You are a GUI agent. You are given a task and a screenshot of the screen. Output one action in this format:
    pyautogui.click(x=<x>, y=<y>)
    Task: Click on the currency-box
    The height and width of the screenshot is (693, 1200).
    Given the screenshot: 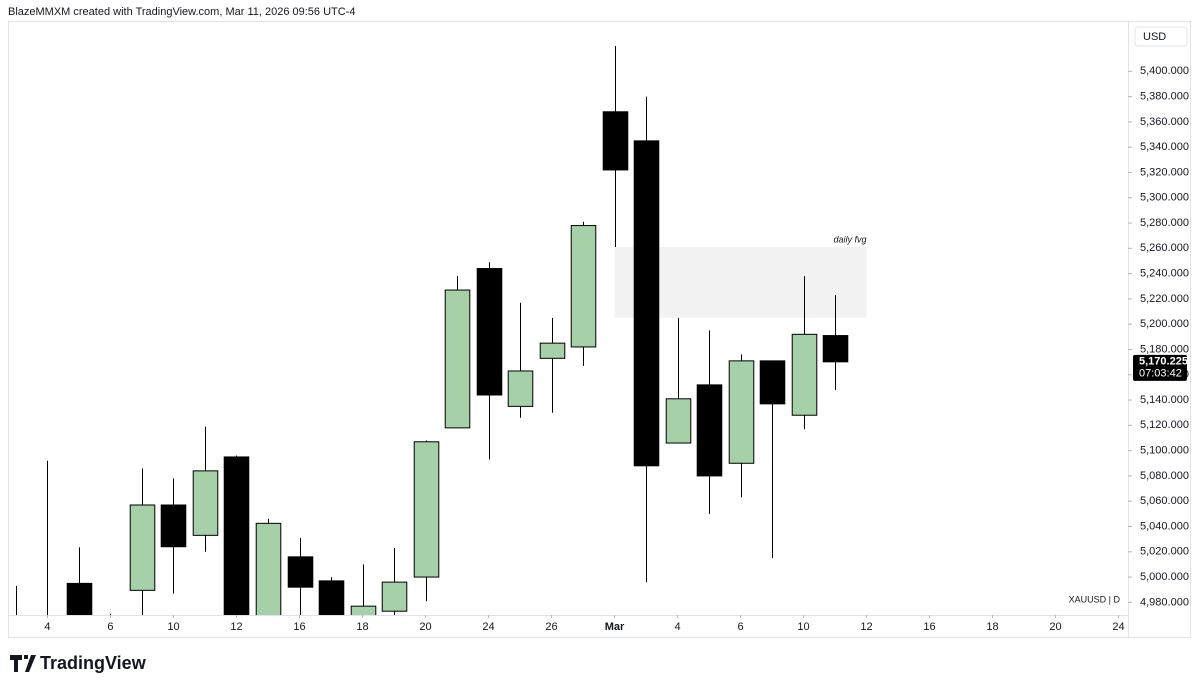 What is the action you would take?
    pyautogui.click(x=1161, y=36)
    